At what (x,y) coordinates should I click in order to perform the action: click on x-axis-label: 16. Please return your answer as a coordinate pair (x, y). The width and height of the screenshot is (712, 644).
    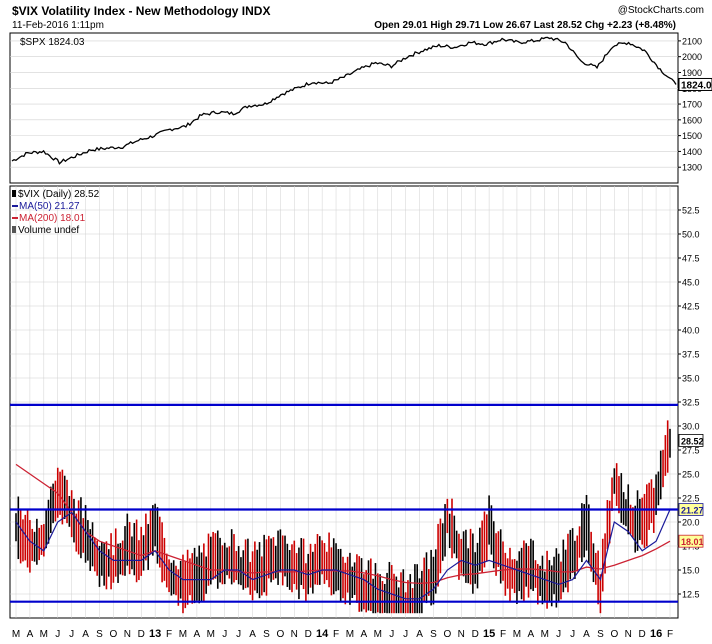
    Looking at the image, I should click on (656, 634).